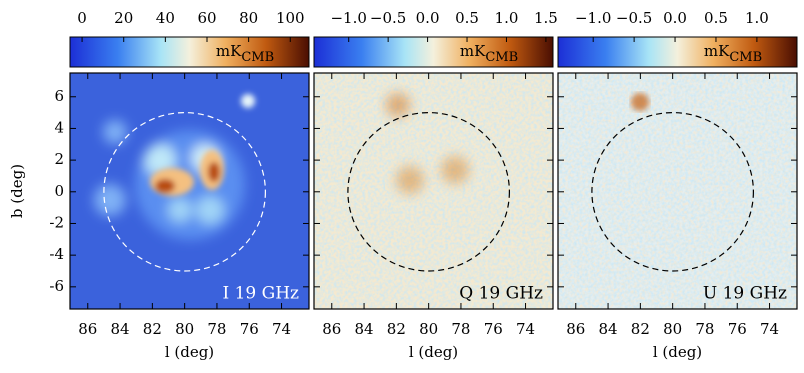  Describe the element at coordinates (82, 18) in the screenshot. I see `colorbar-tick-label: 0` at that location.